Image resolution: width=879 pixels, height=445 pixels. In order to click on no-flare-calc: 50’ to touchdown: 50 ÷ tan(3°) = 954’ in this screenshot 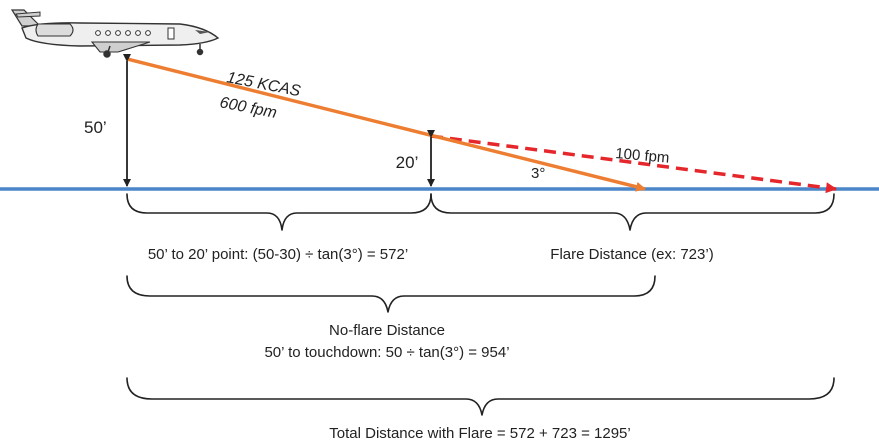, I will do `click(386, 352)`.